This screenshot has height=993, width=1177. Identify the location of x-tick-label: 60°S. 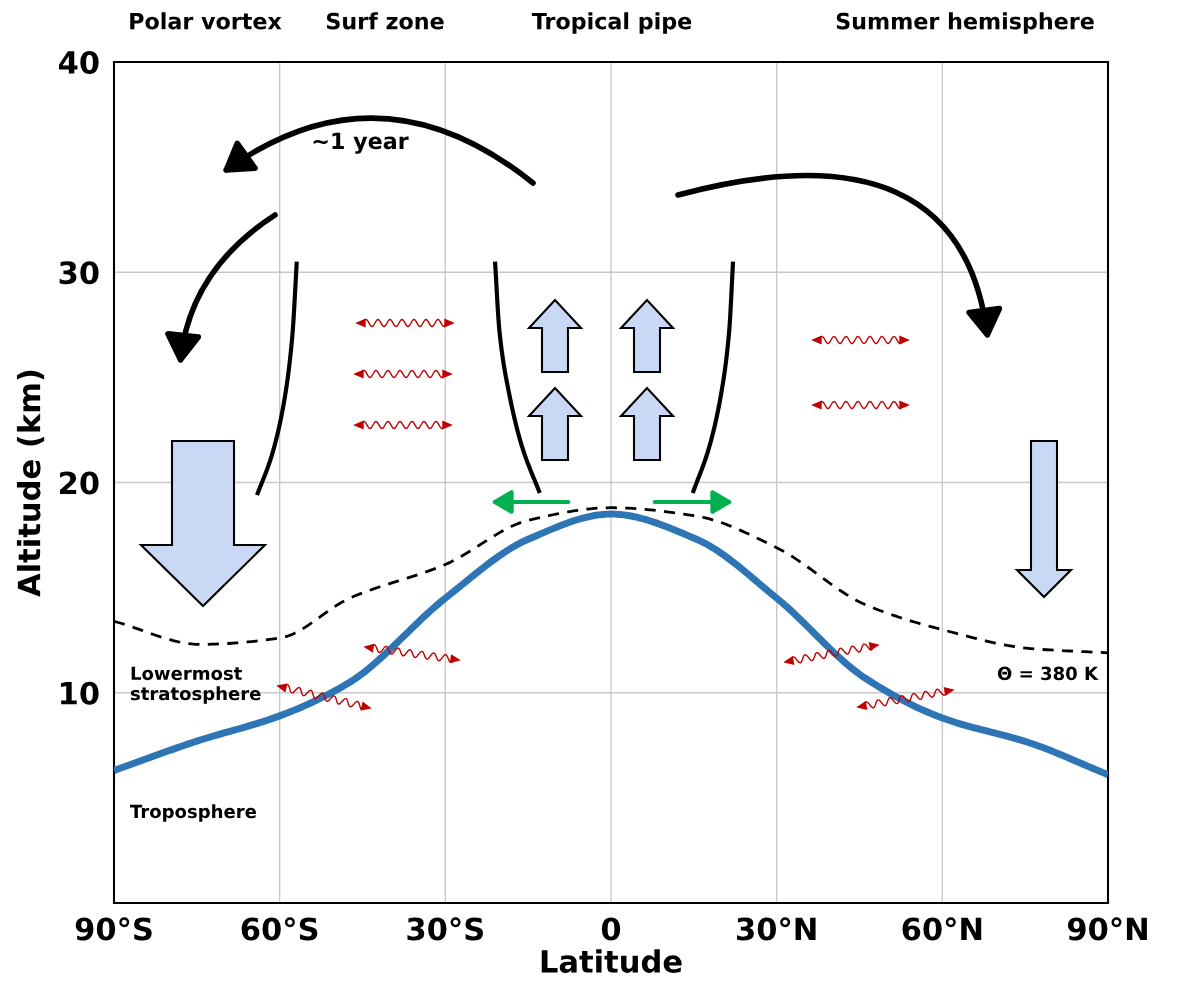
(279, 929).